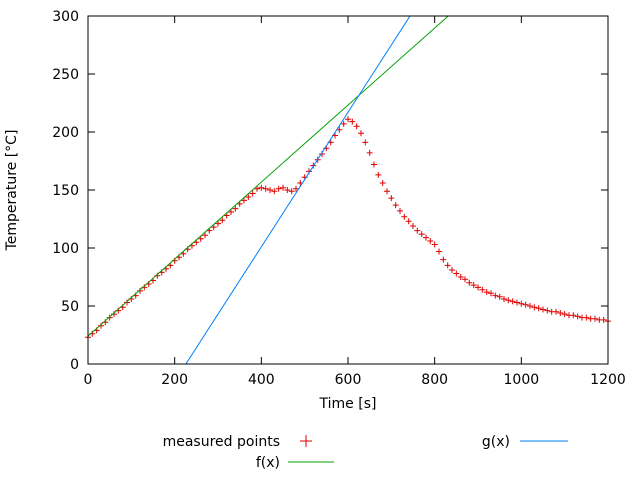 The image size is (640, 480). Describe the element at coordinates (365, 452) in the screenshot. I see `legend: measured points f(x) g(x)` at that location.